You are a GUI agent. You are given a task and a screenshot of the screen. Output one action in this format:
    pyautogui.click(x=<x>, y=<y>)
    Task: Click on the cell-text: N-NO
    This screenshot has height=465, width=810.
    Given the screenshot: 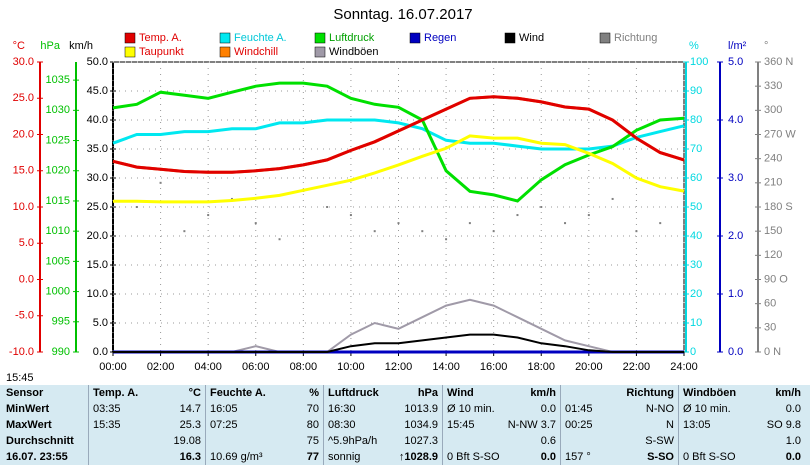 What is the action you would take?
    pyautogui.click(x=659, y=409)
    